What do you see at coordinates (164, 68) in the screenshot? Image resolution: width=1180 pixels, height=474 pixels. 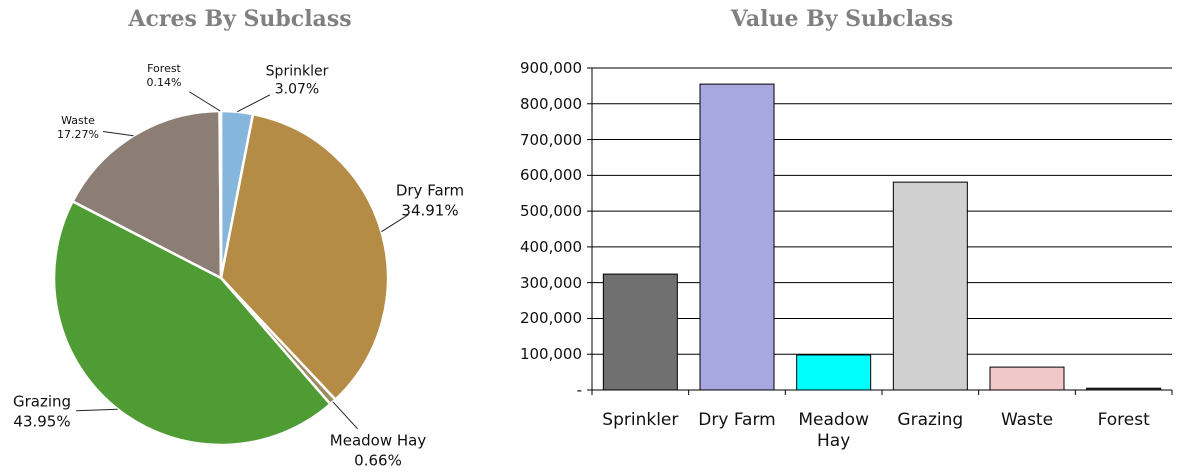 I see `pie-label: Forest` at bounding box center [164, 68].